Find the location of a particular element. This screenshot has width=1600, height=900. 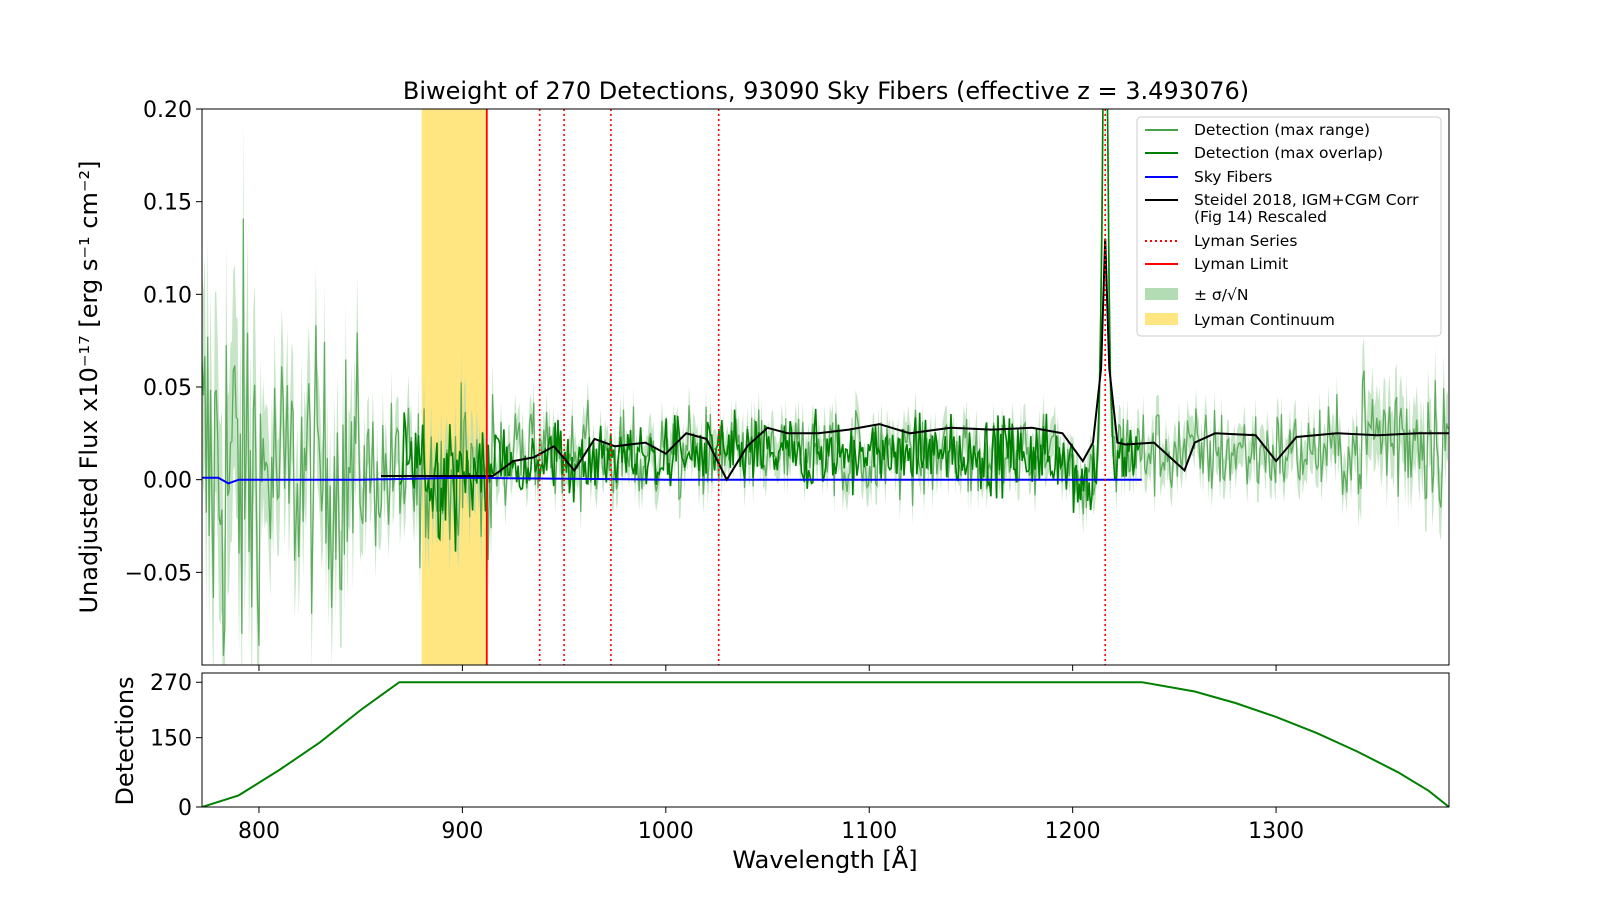

main-y-tick-label-3: 0.10 is located at coordinates (167, 295).